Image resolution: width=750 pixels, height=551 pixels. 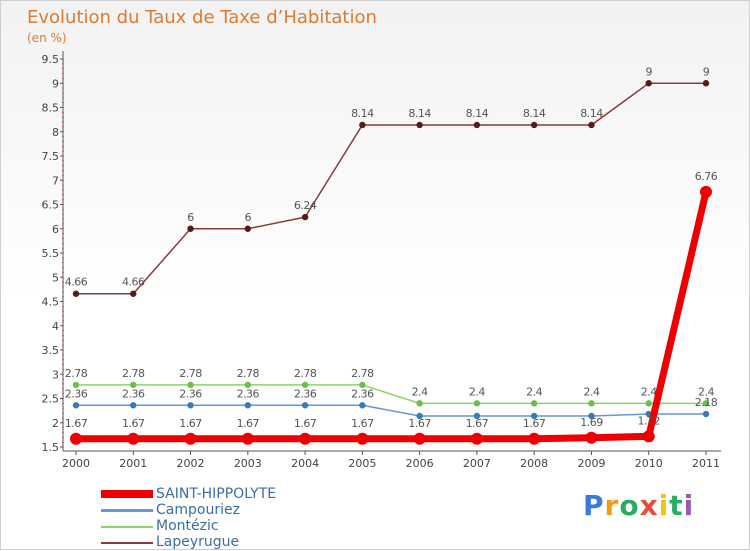 What do you see at coordinates (127, 527) in the screenshot?
I see `legend-swatch-montezic` at bounding box center [127, 527].